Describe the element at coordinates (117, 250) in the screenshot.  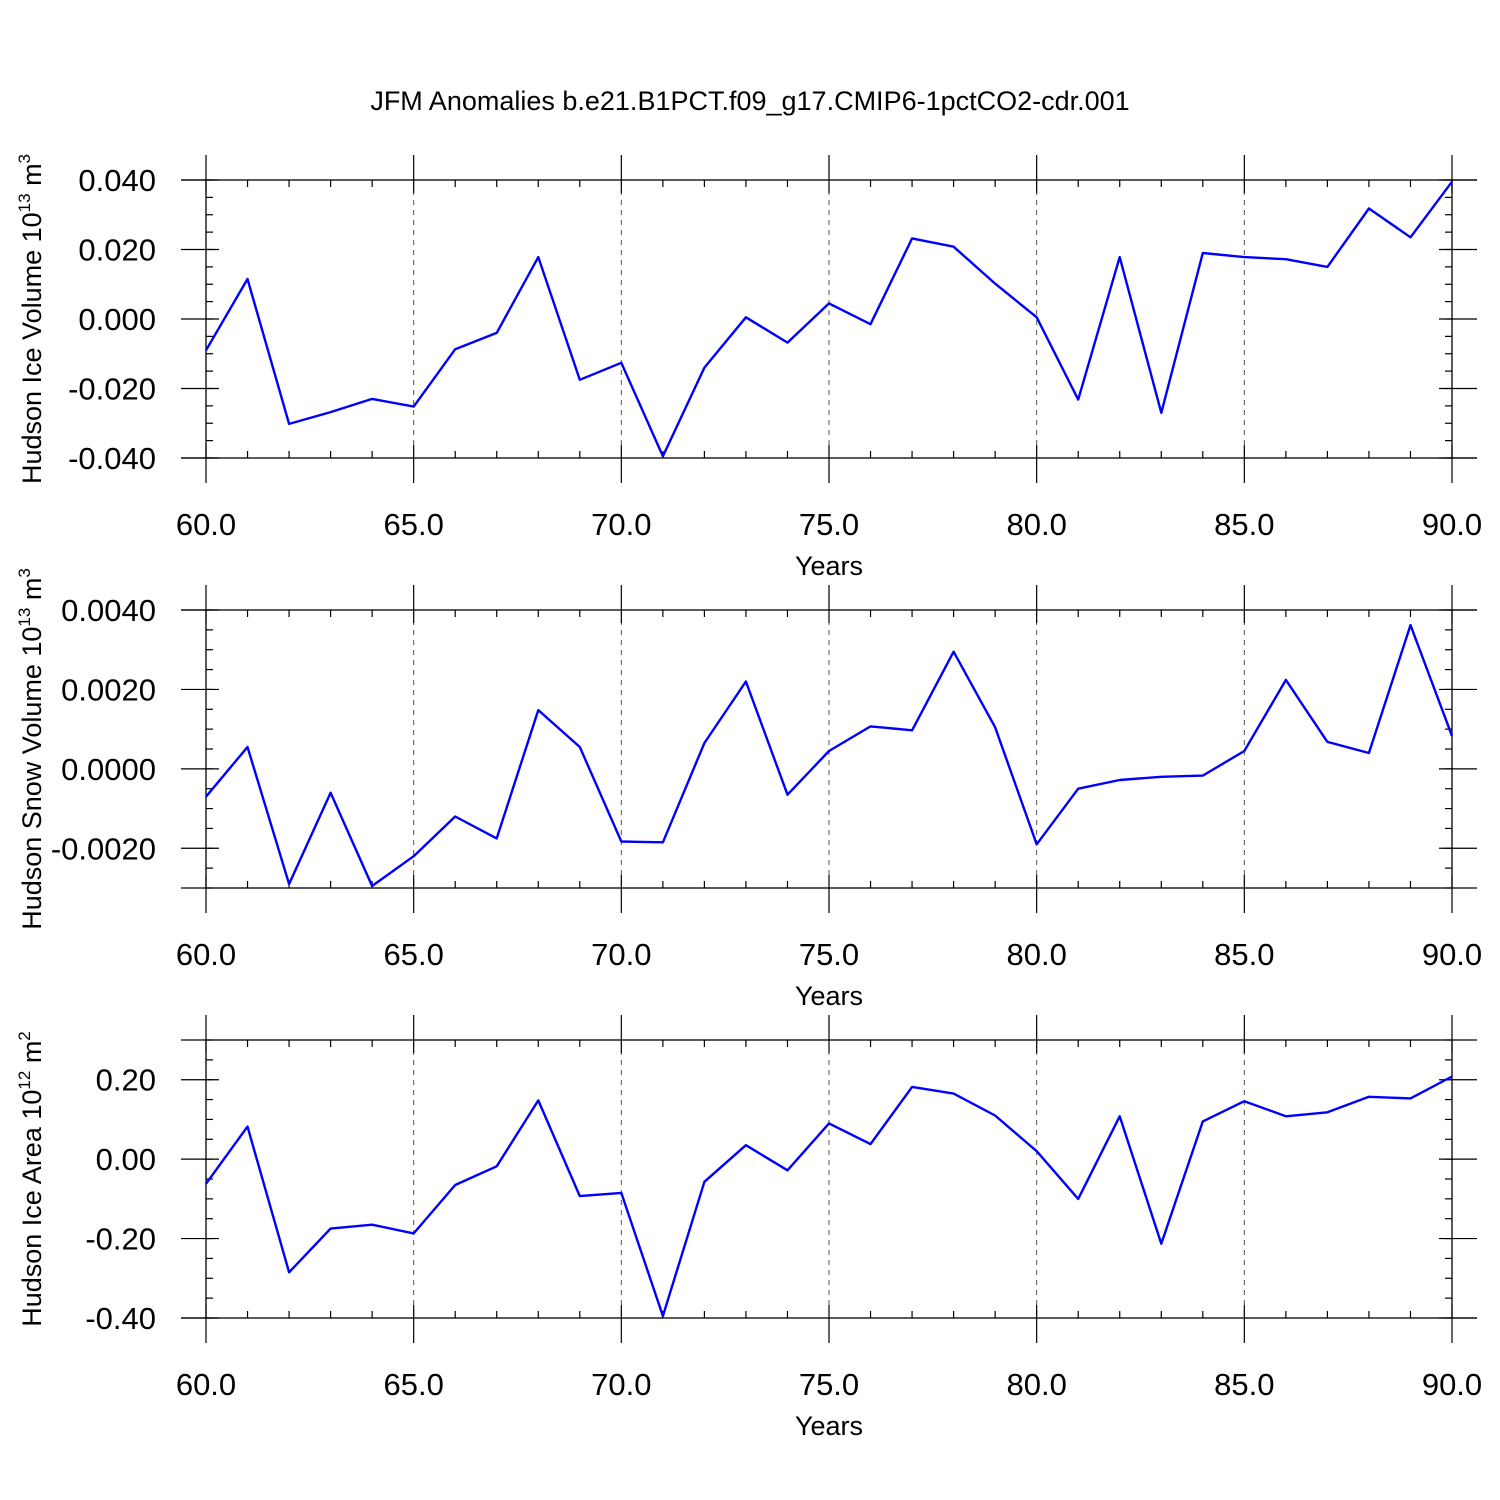
I see `y-tick-label: 0.020` at that location.